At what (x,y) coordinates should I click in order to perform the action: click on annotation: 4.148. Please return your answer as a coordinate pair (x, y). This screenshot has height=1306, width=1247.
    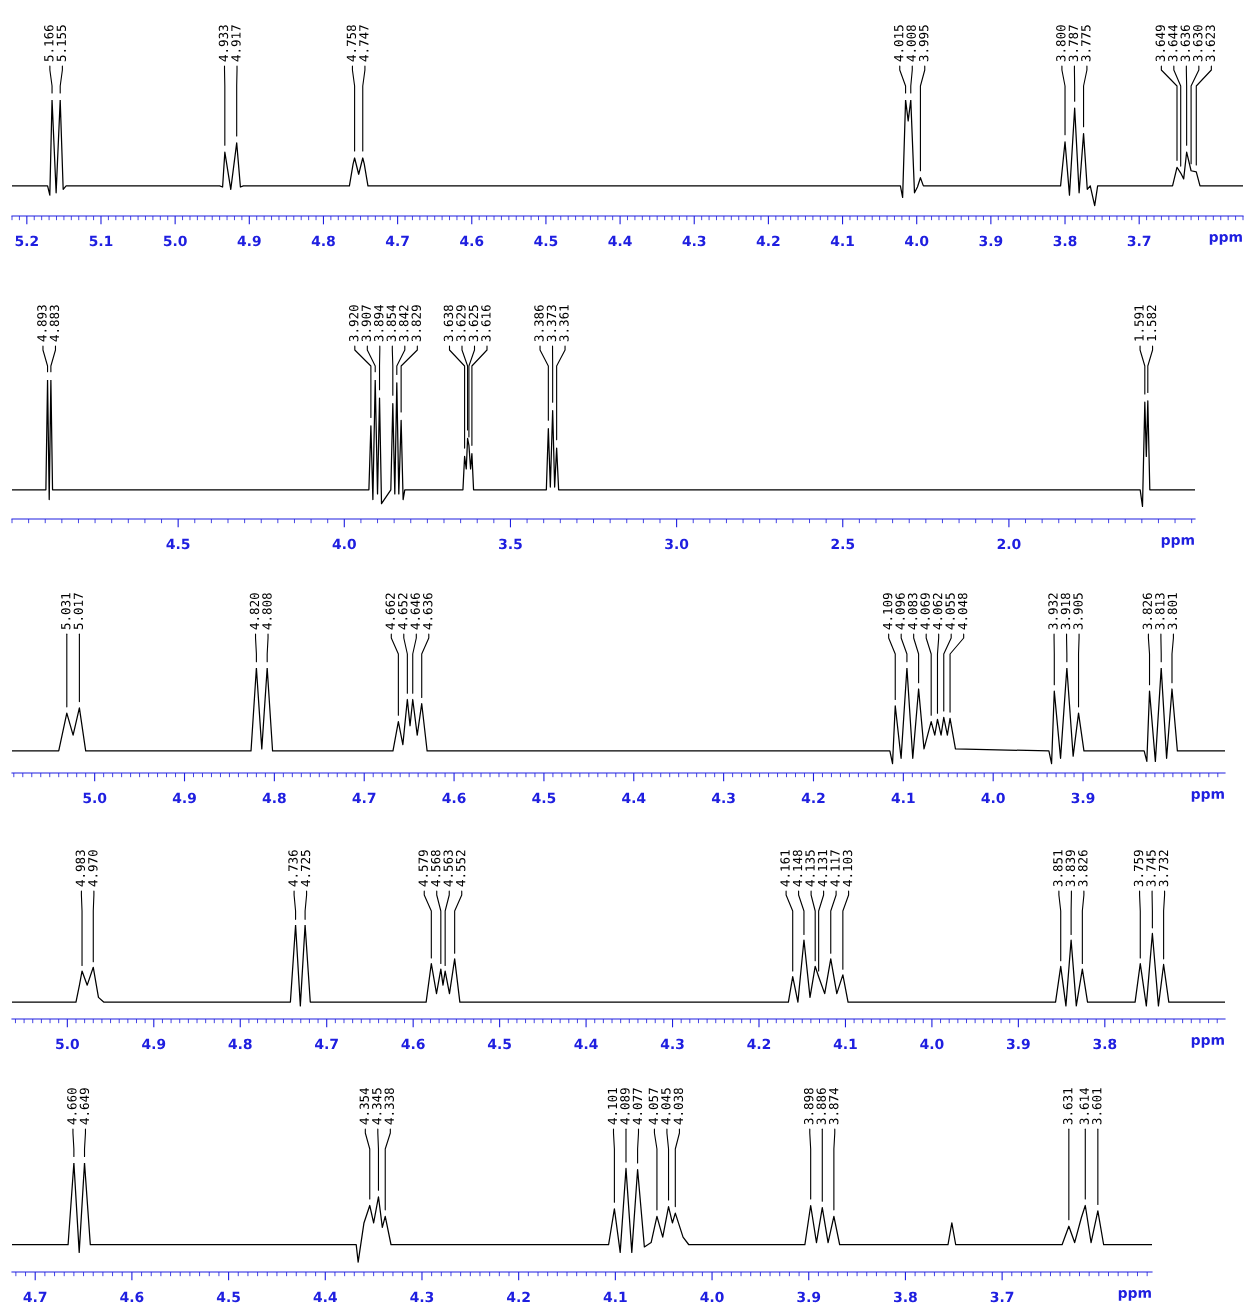
    Looking at the image, I should click on (797, 868).